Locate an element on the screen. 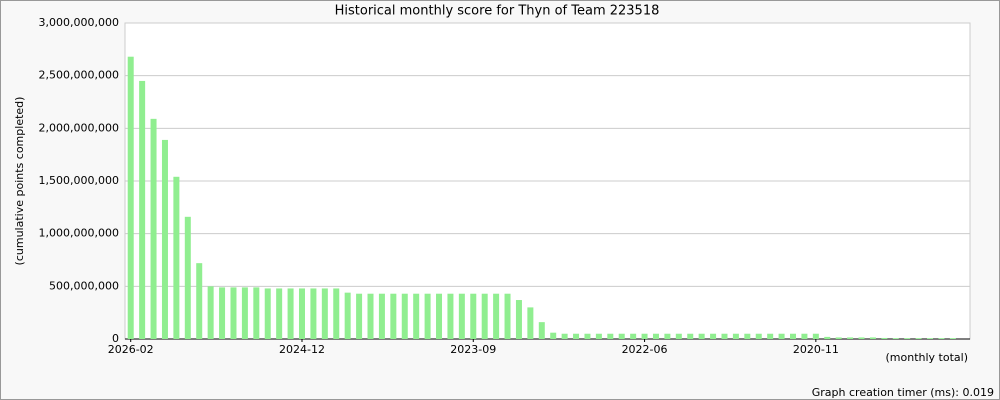 This screenshot has height=400, width=1000. y-tick-label: 2,500,000,000 is located at coordinates (79, 75).